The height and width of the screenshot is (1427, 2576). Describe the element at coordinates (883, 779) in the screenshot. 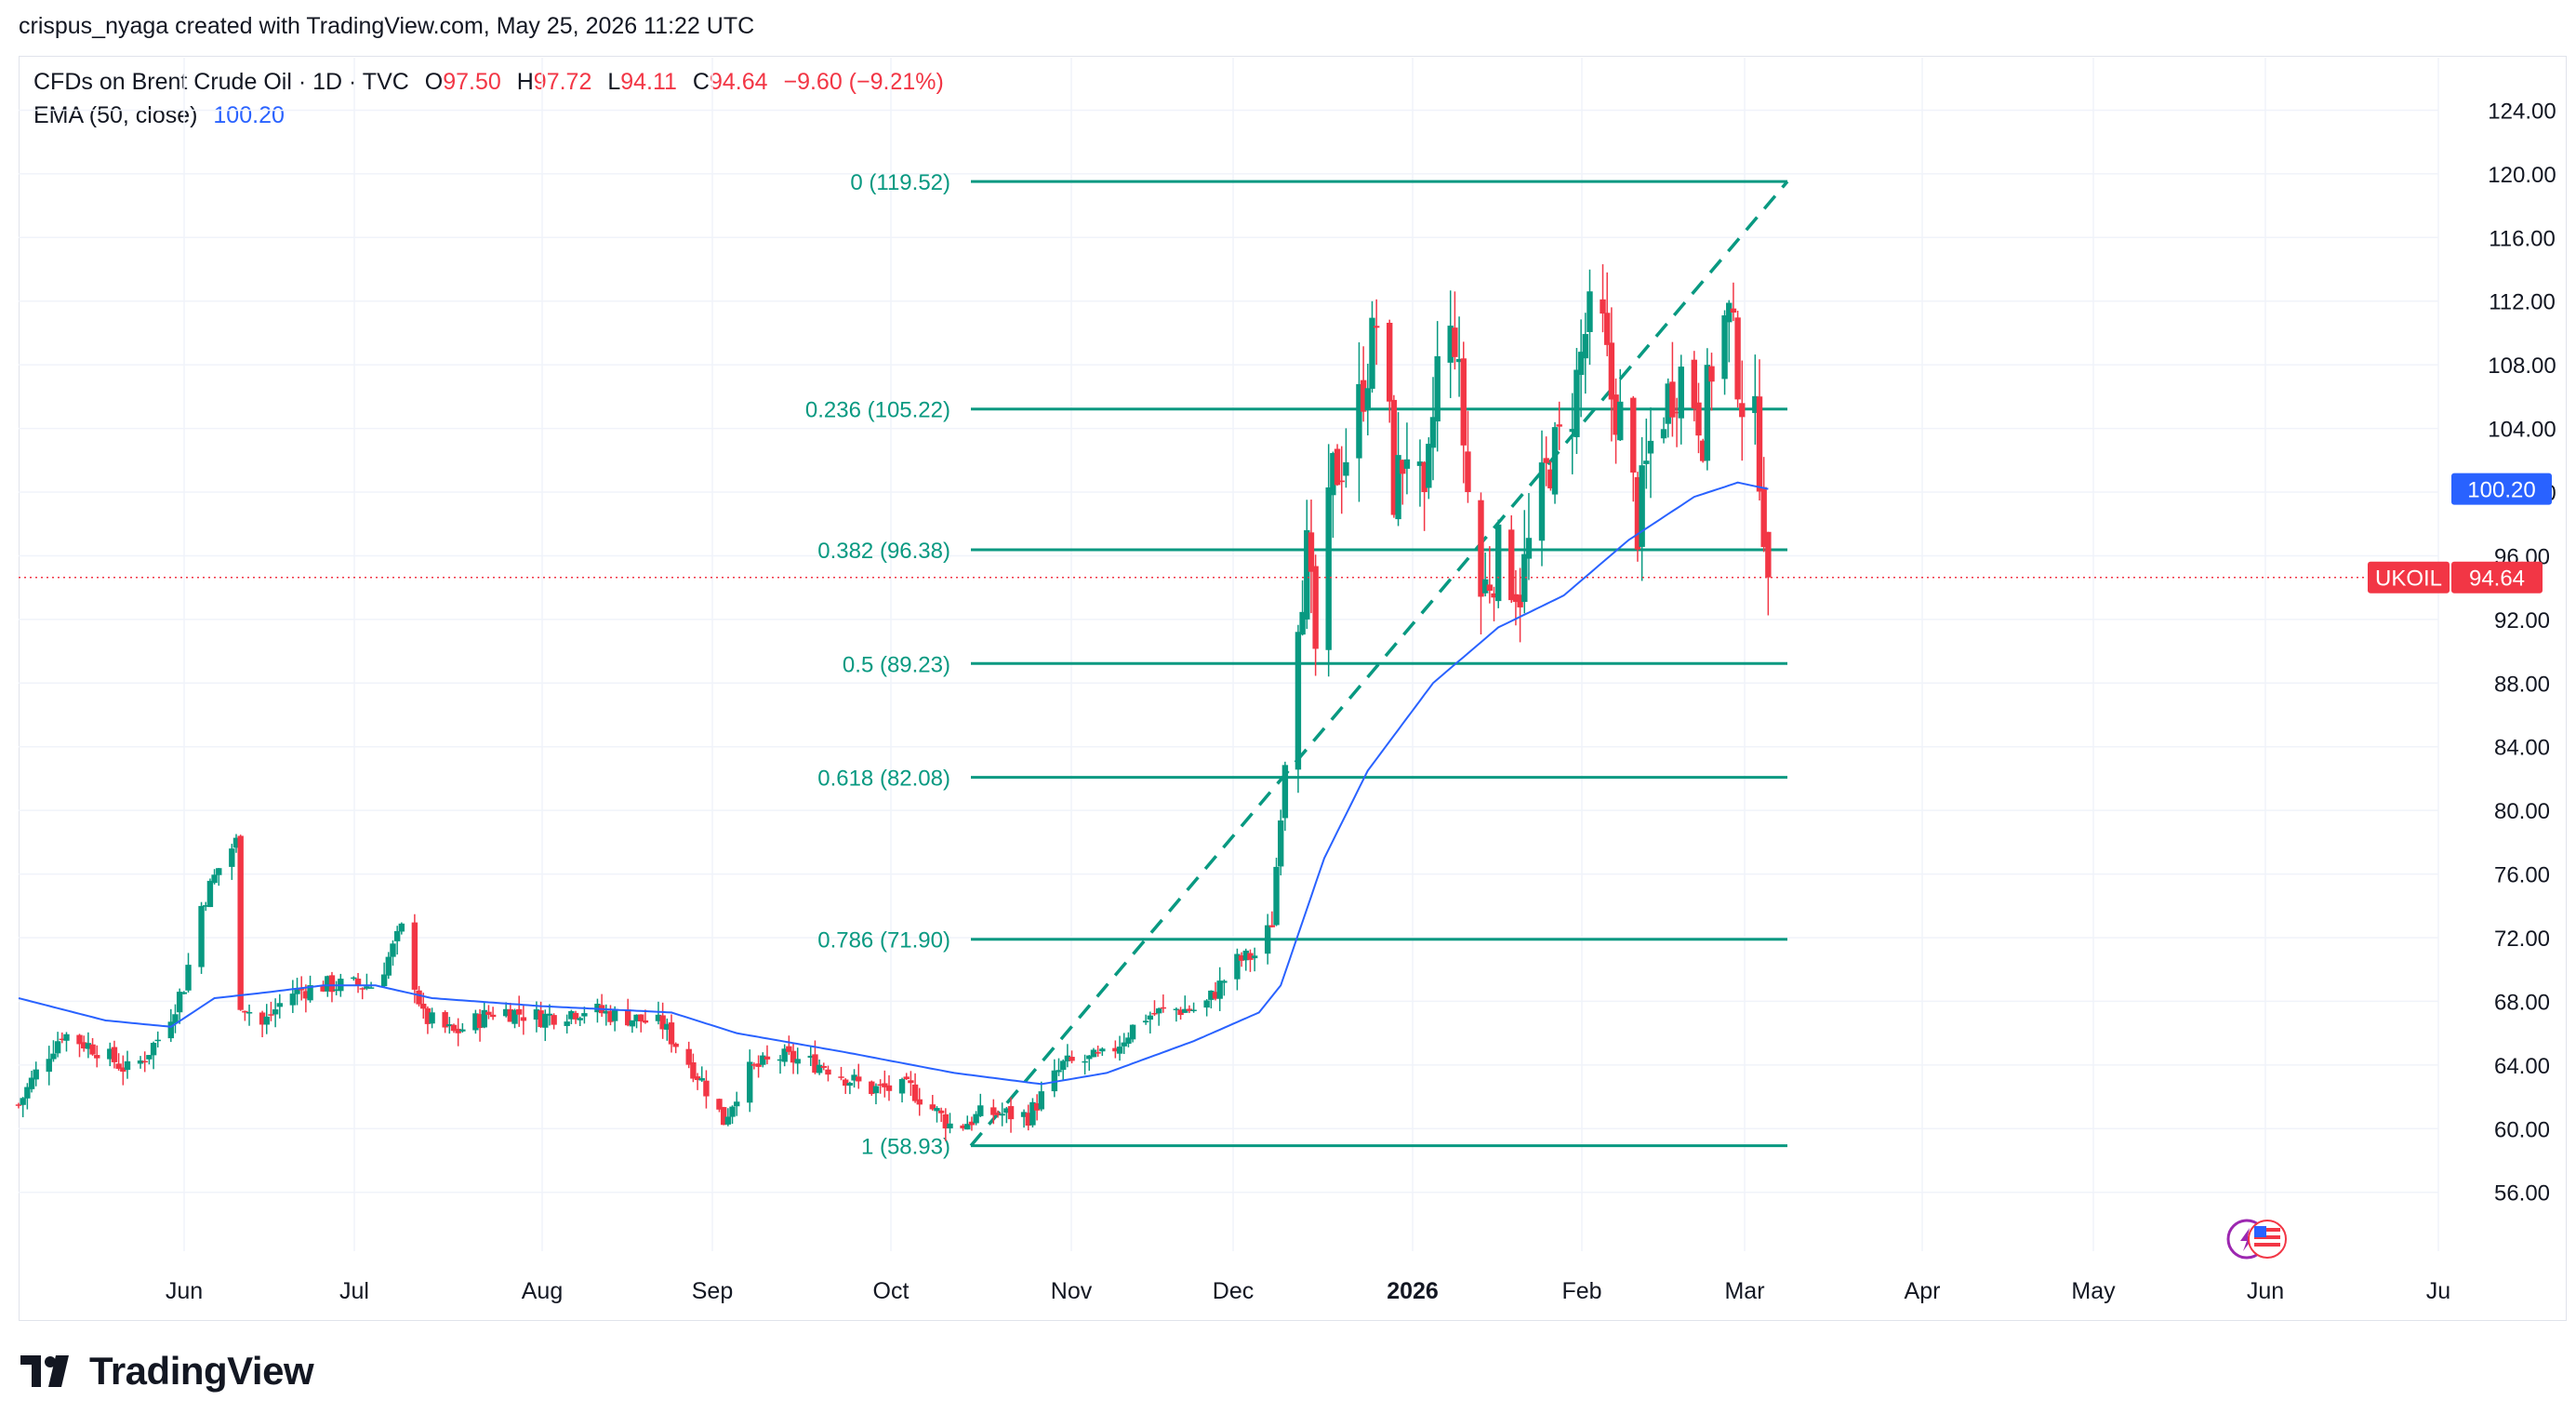

I see `fib-level-label: 0.618 (82.08)` at that location.